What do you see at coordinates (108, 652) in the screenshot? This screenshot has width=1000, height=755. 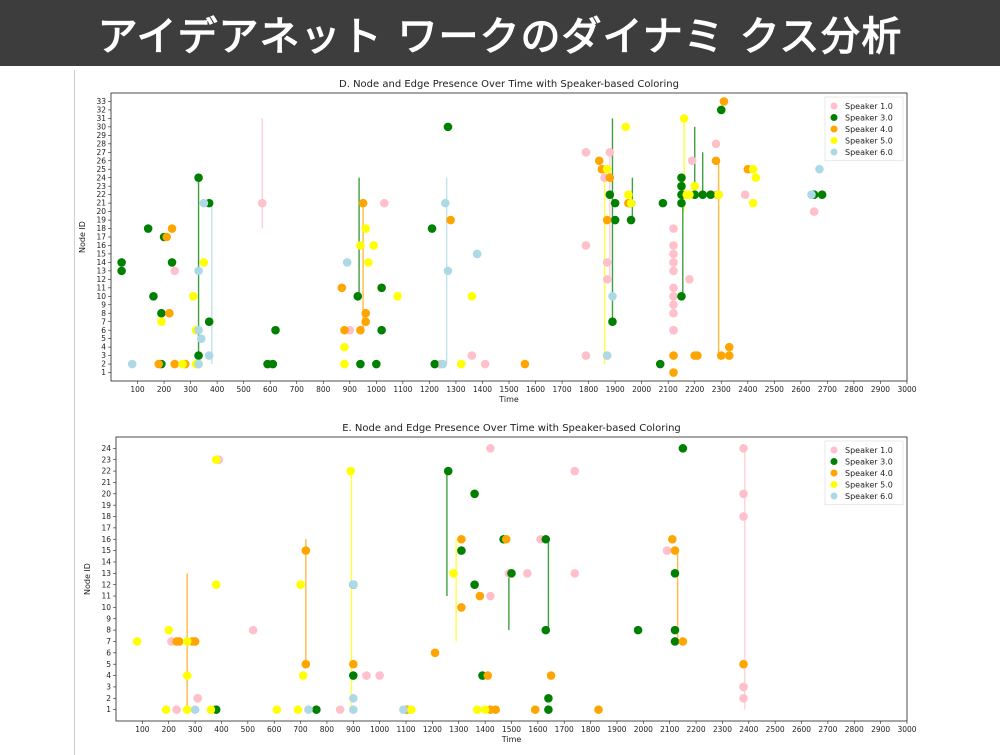 I see `y-tick-label: 6` at bounding box center [108, 652].